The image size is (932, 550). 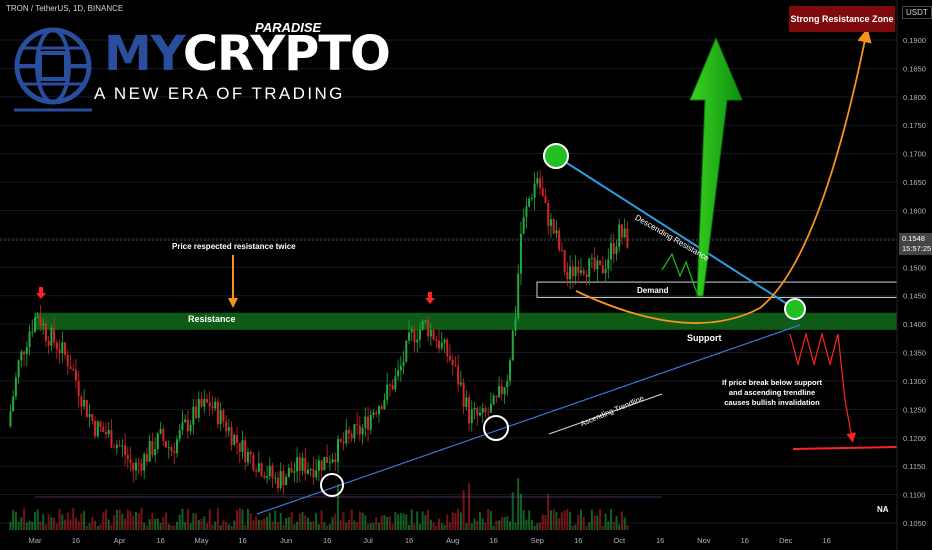 What do you see at coordinates (200, 72) in the screenshot?
I see `brand-logo: PARADISE MYCRYPTO A NEW ERA OF TRADING` at bounding box center [200, 72].